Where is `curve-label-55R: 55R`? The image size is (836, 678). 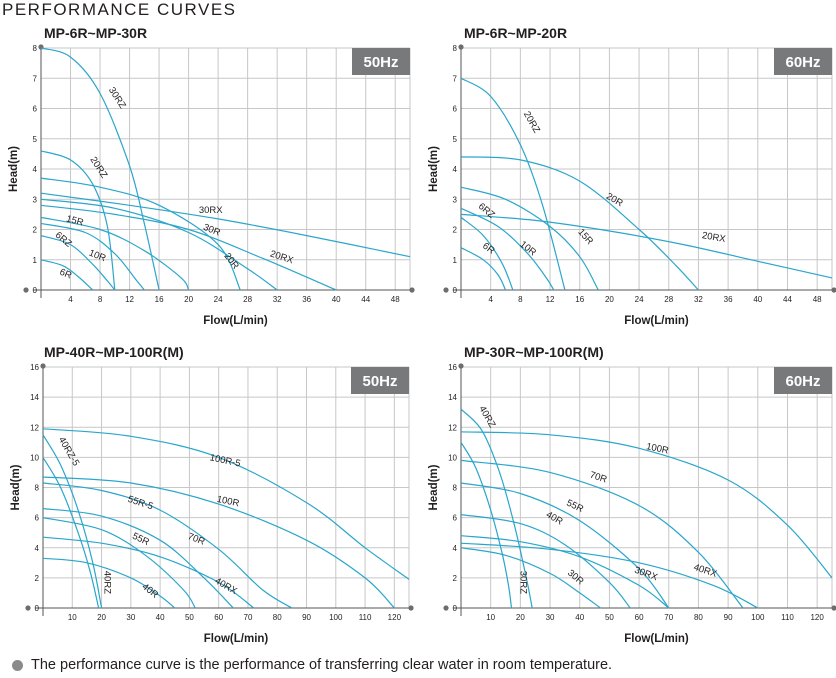
curve-label-55R: 55R is located at coordinates (575, 506).